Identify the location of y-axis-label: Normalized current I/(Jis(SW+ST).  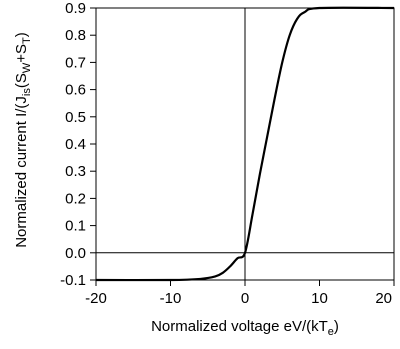
(23, 140).